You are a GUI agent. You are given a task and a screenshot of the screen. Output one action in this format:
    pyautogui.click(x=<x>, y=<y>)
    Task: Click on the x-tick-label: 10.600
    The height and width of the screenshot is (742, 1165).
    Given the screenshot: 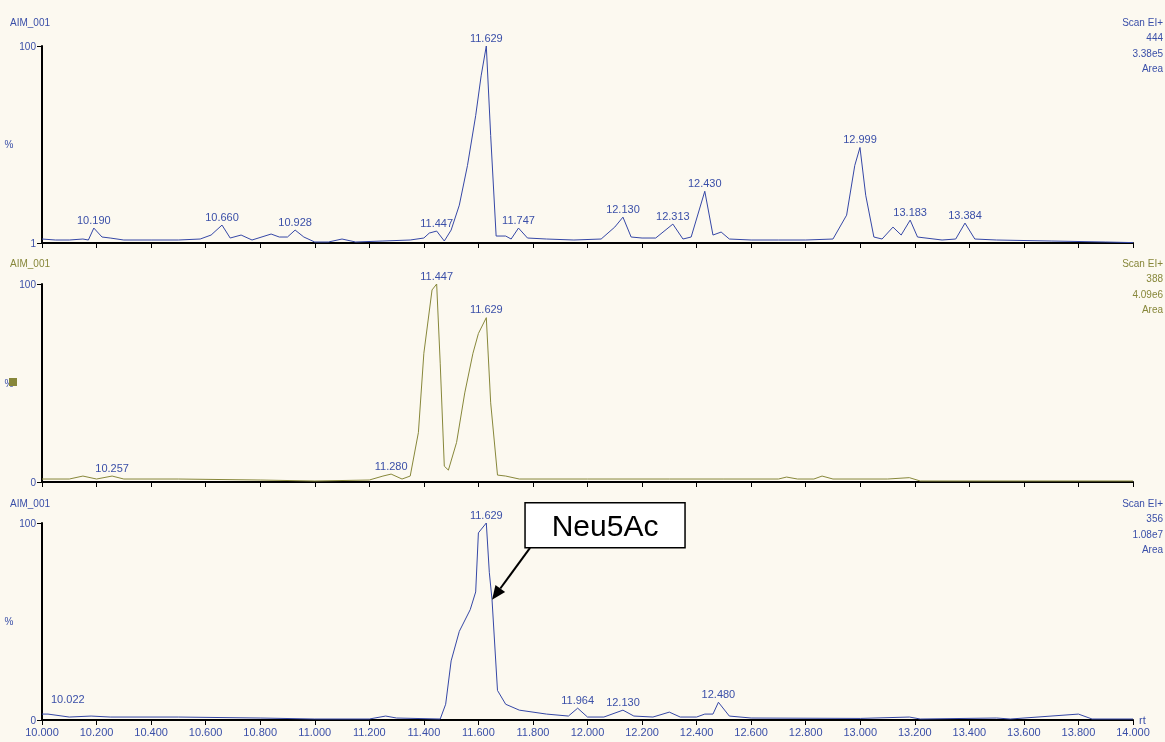 What is the action you would take?
    pyautogui.click(x=205, y=731)
    